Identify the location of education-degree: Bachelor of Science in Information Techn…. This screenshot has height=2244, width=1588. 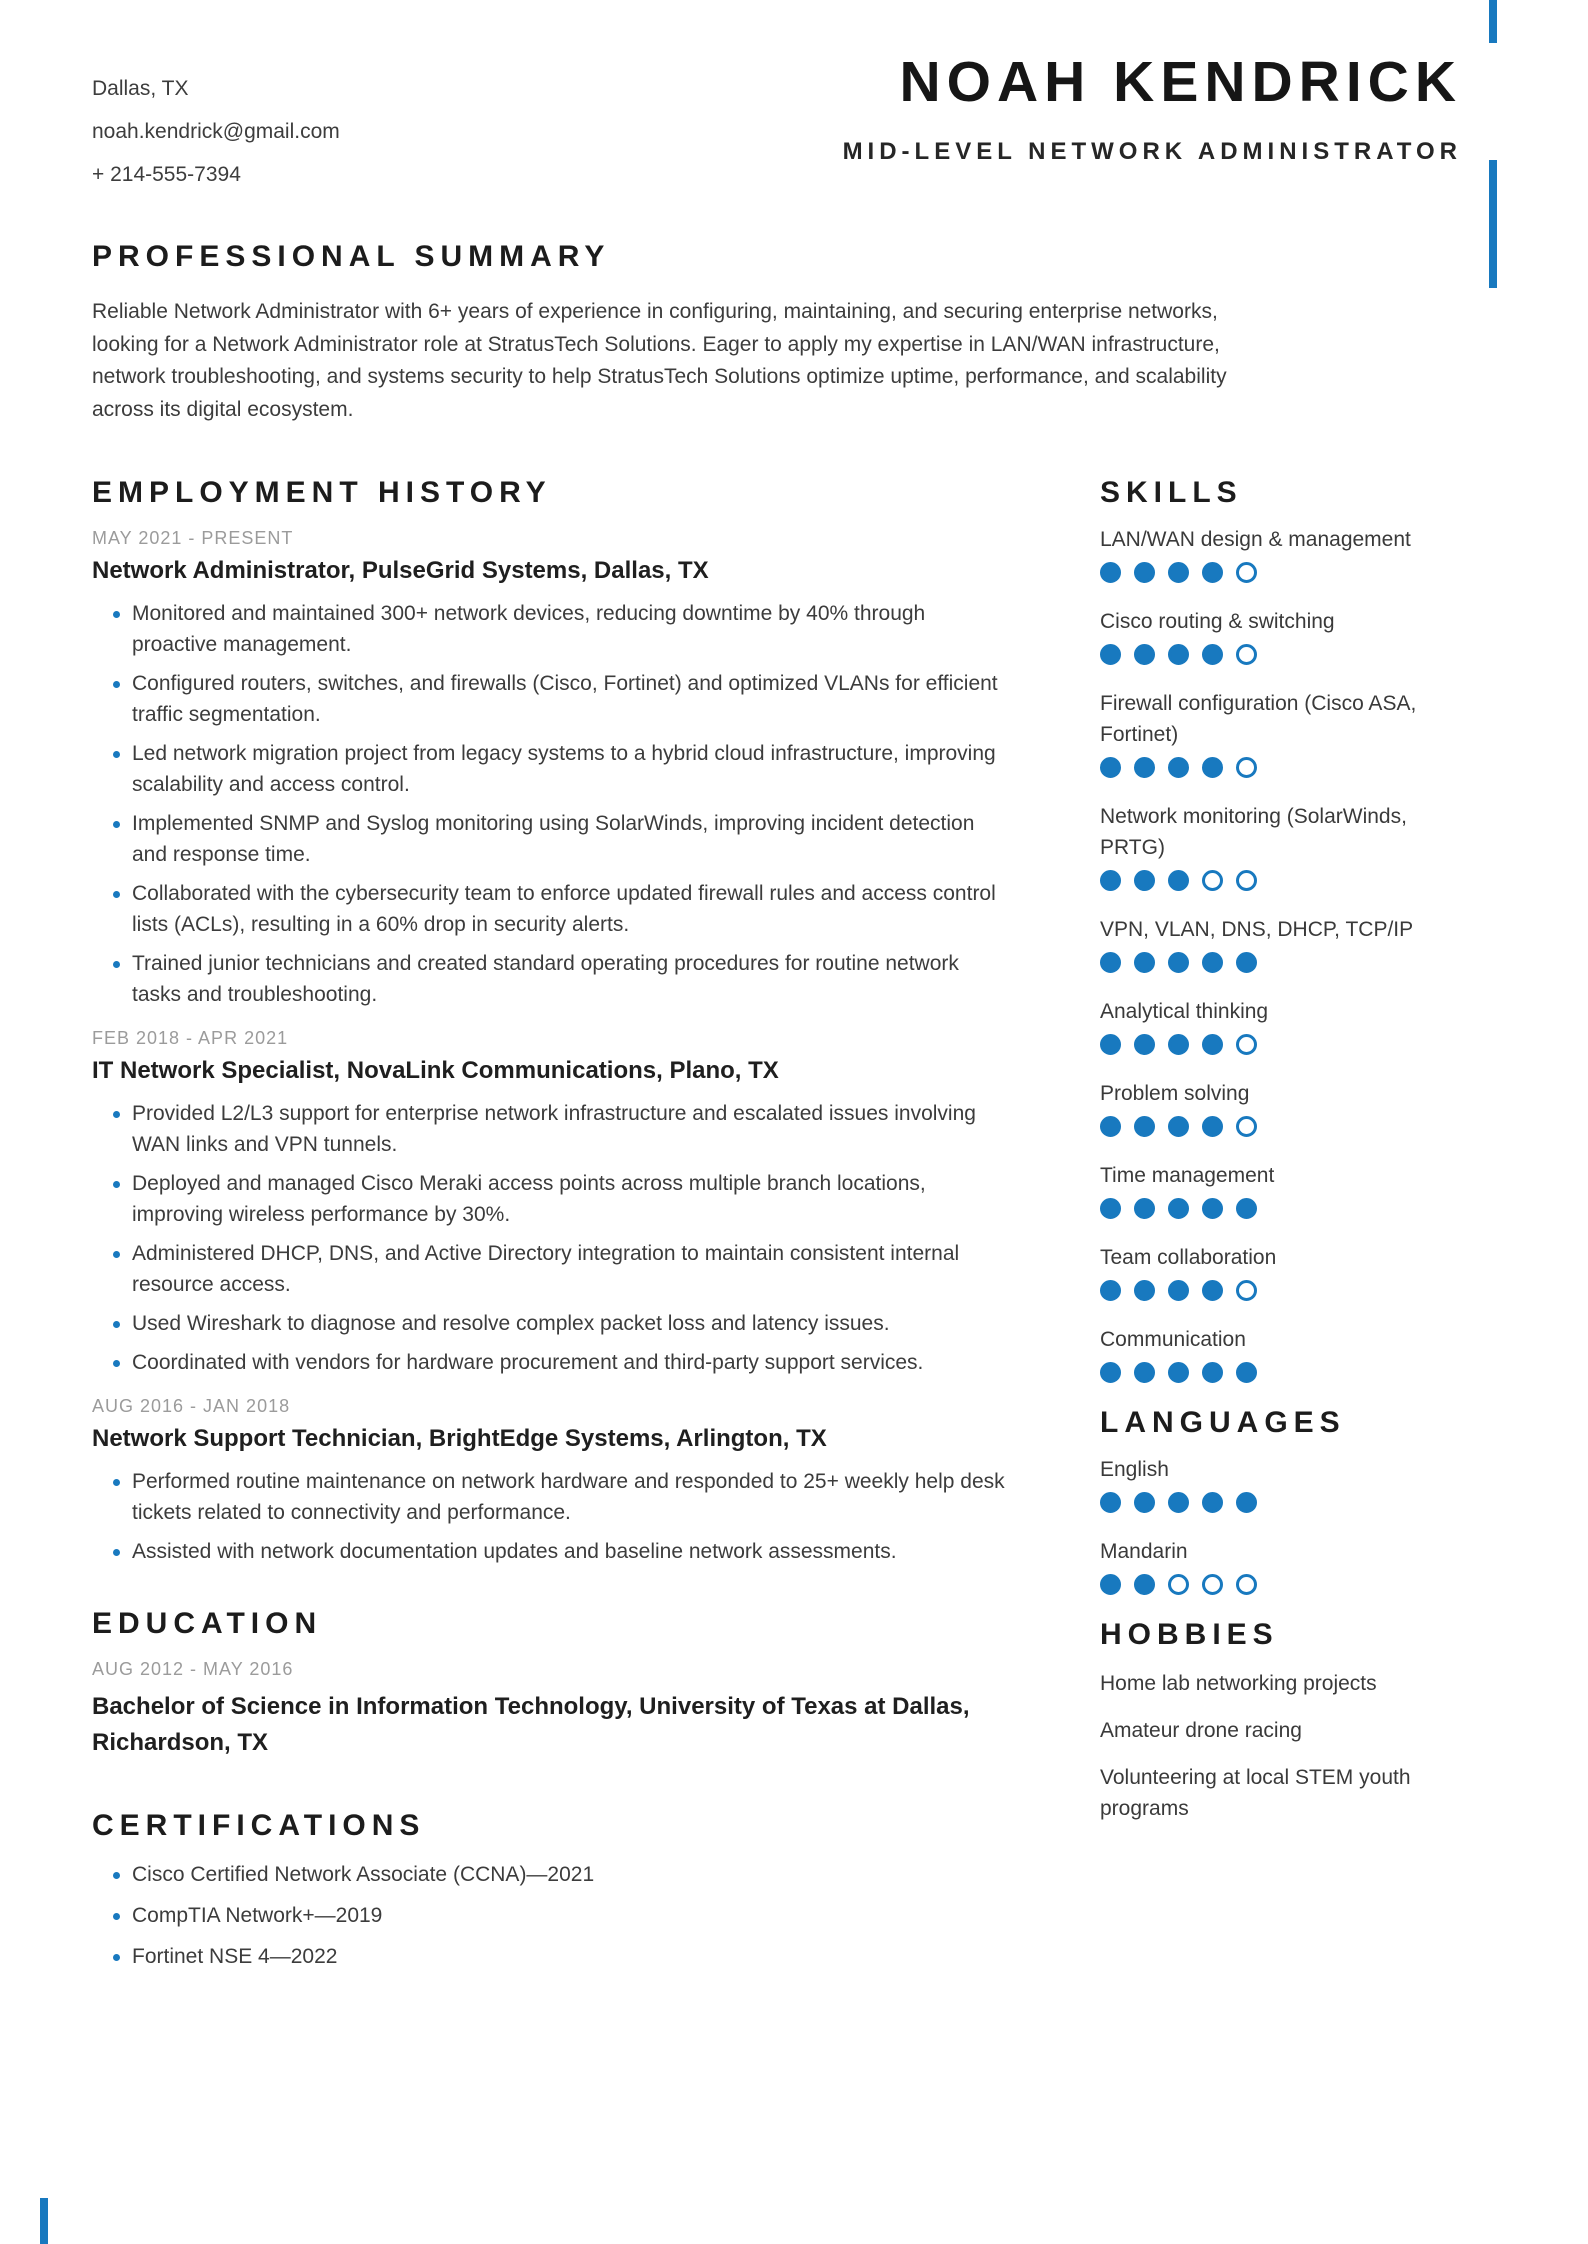
(531, 1724).